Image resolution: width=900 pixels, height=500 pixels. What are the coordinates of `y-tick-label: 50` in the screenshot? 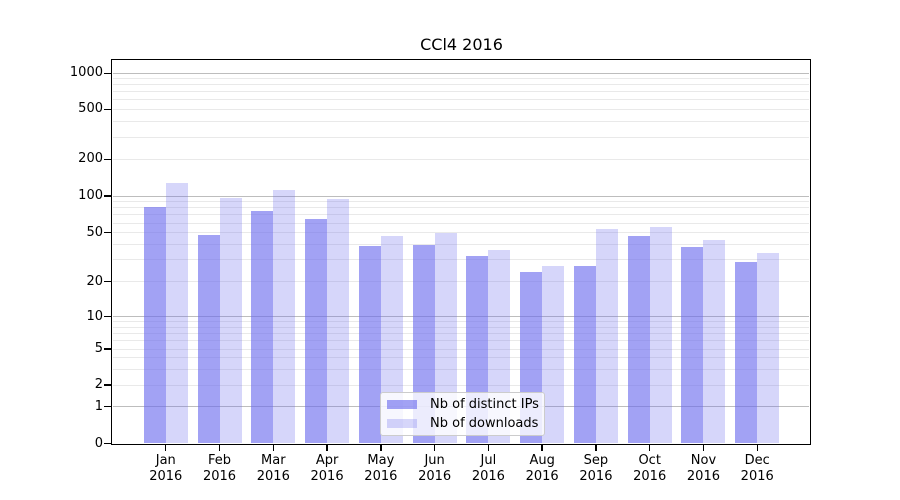 It's located at (94, 232).